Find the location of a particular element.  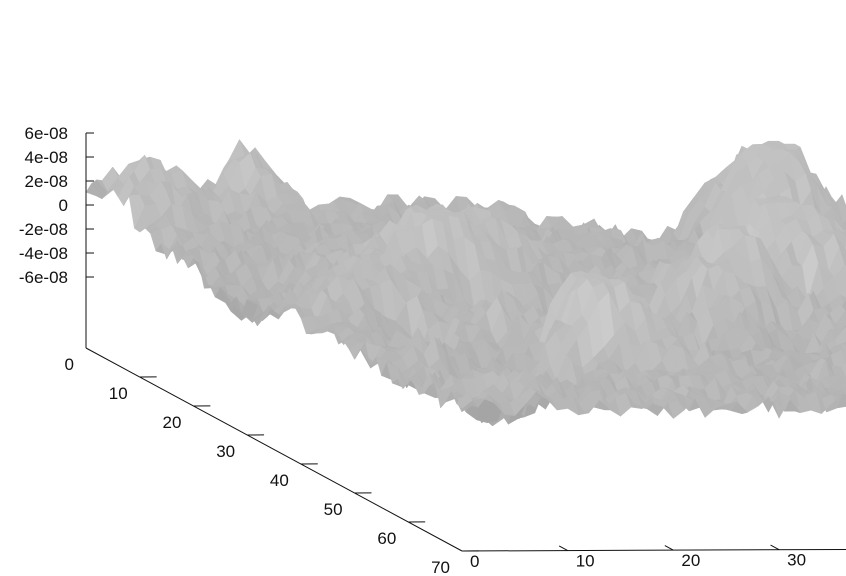

x-tick-label: 10 is located at coordinates (118, 393).